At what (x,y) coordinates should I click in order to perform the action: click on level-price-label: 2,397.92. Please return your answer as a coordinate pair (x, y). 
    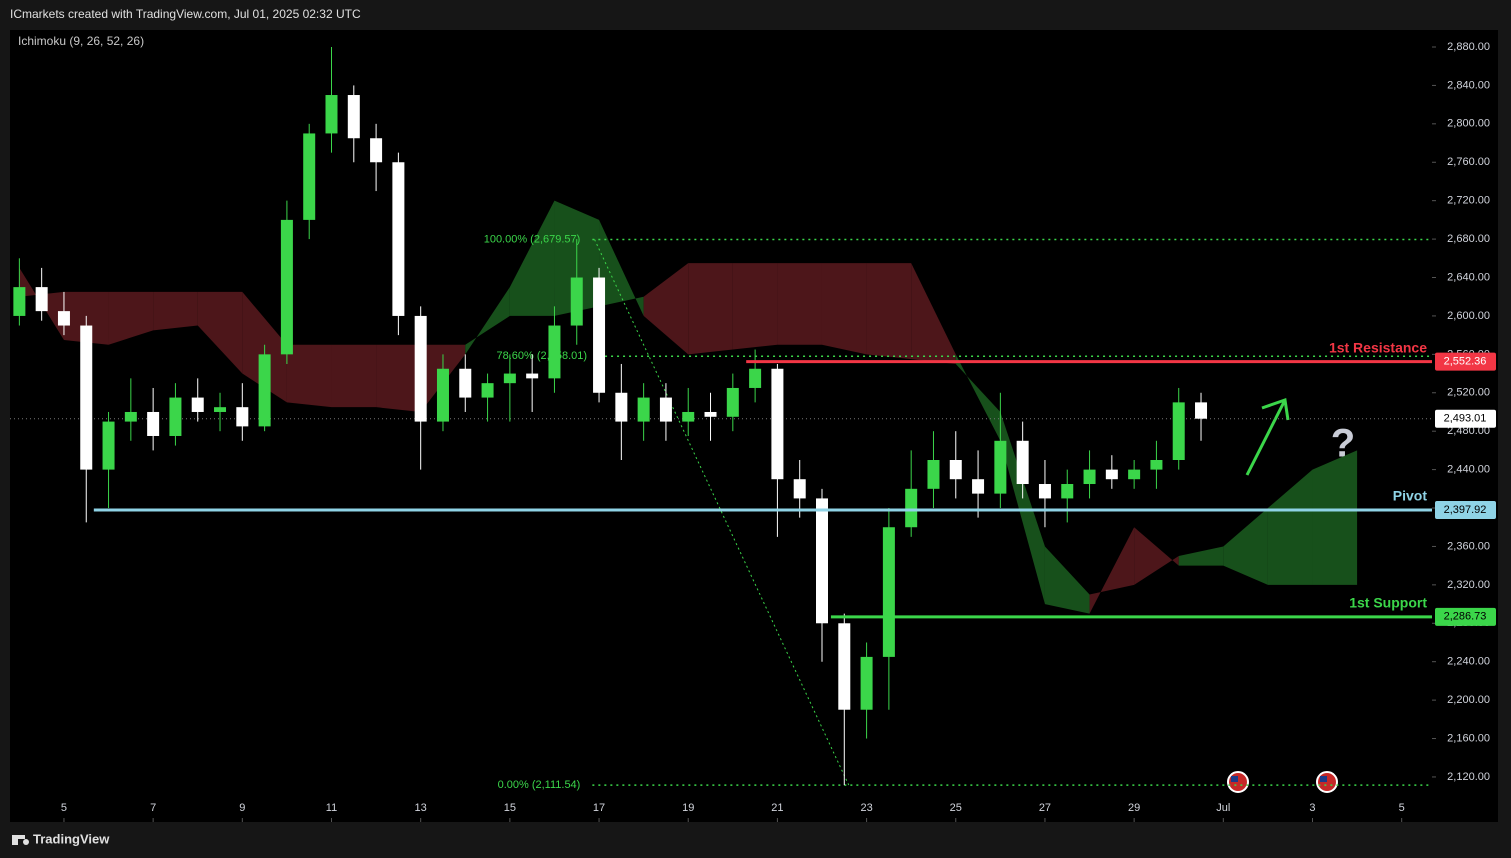
    Looking at the image, I should click on (1465, 510).